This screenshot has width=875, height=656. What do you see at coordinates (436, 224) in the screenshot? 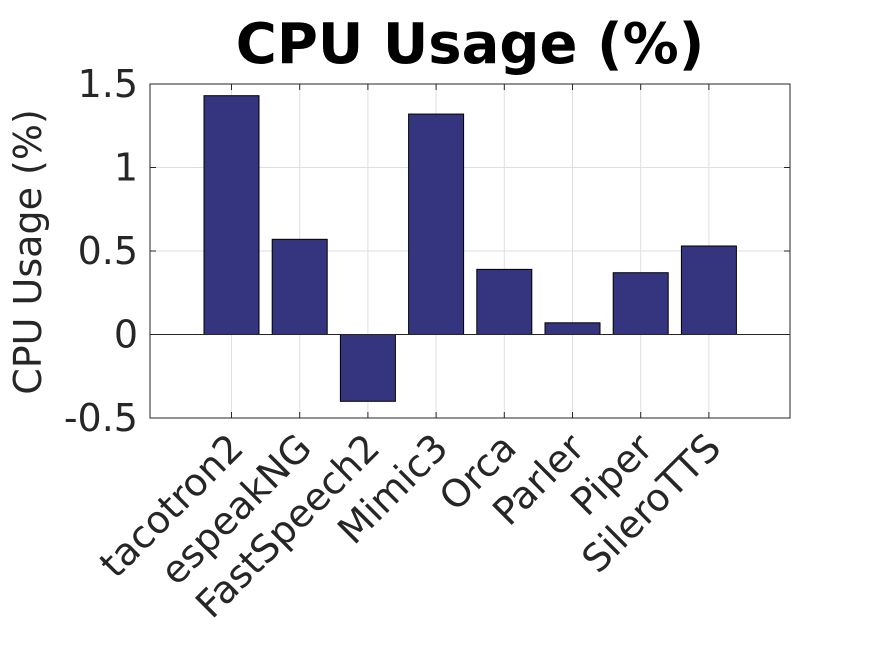
I see `bar-Mimic3` at bounding box center [436, 224].